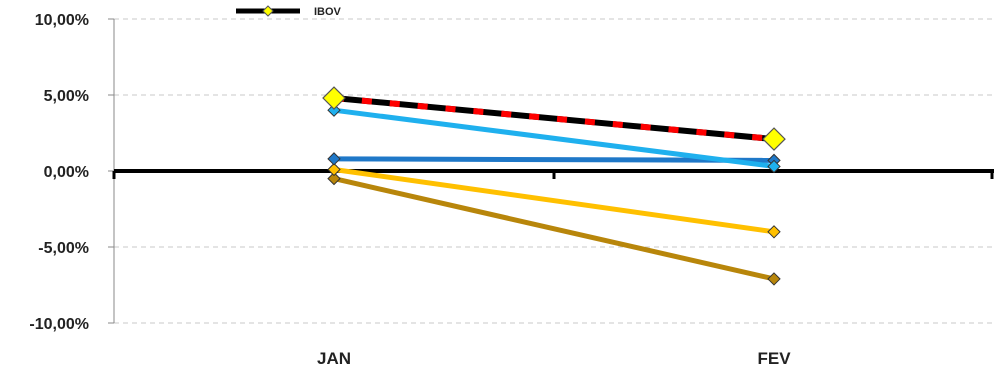 This screenshot has width=997, height=367. What do you see at coordinates (774, 358) in the screenshot?
I see `x-category-label: FEV` at bounding box center [774, 358].